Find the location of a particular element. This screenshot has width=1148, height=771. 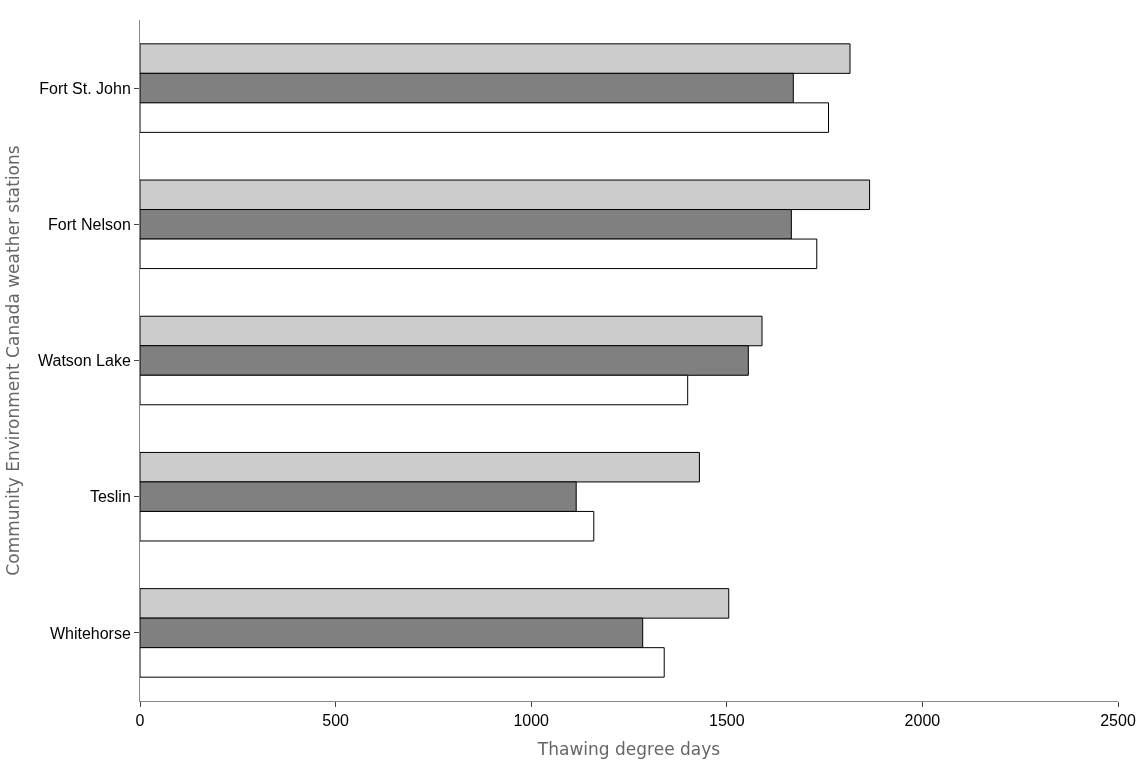

y-tick-label: Teslin is located at coordinates (110, 497).